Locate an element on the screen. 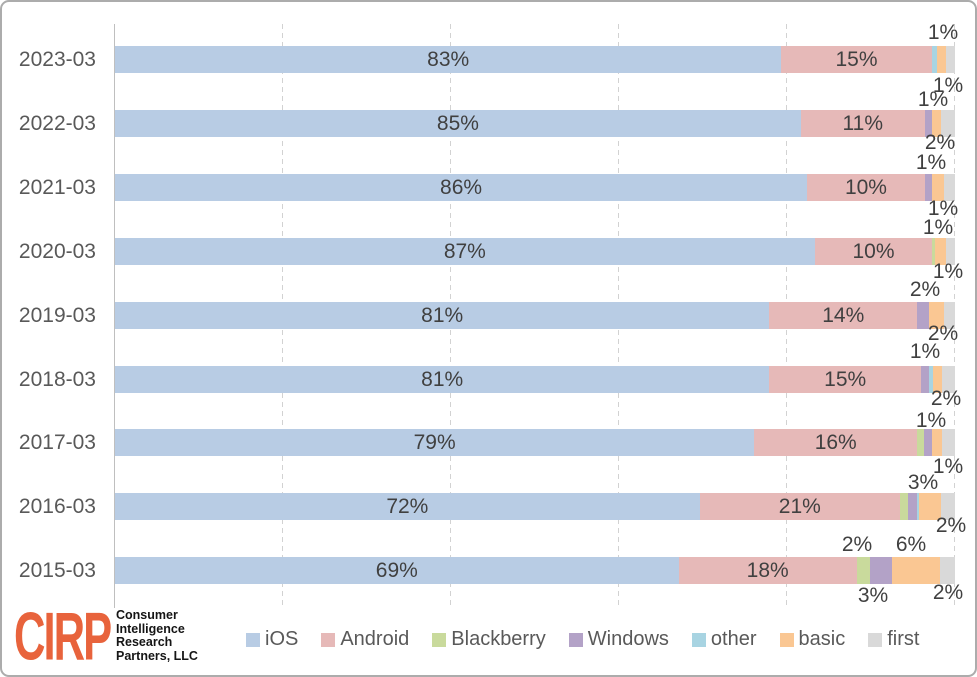 This screenshot has width=977, height=677. data-label-ios: 86% is located at coordinates (461, 187).